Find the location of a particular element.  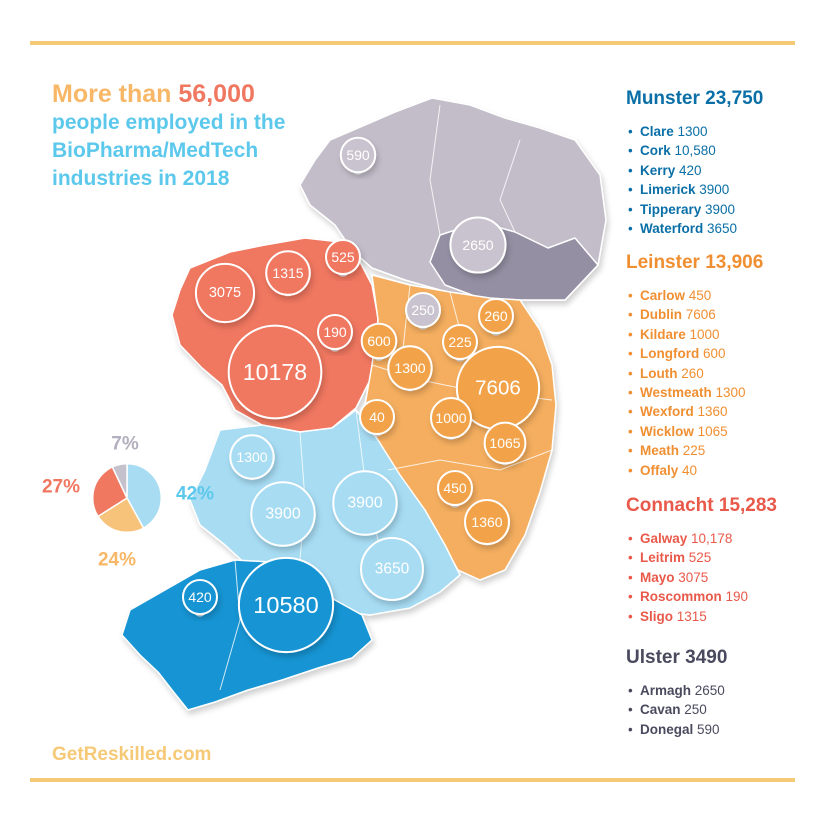

legend-region-heading: Connacht 15,283 is located at coordinates (701, 505).